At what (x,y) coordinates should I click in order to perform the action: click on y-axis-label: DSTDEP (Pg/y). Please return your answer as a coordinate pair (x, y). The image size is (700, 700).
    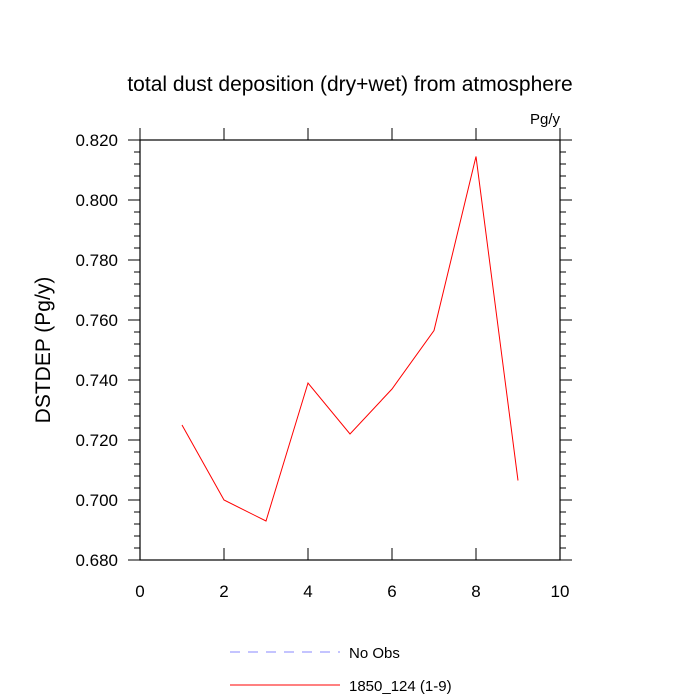
    Looking at the image, I should click on (43, 350).